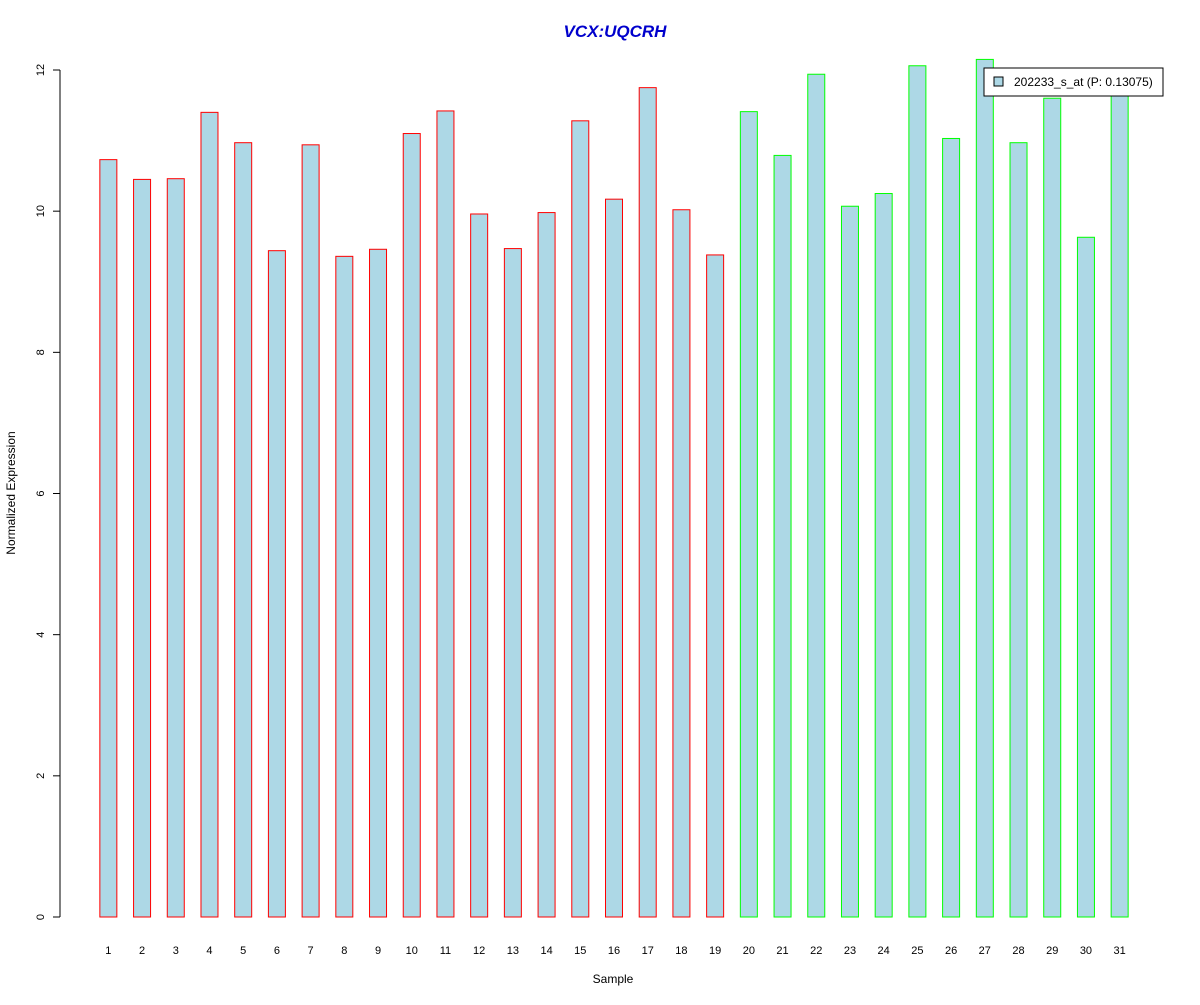 Image resolution: width=1200 pixels, height=1005 pixels. What do you see at coordinates (998, 81) in the screenshot?
I see `legend-swatch` at bounding box center [998, 81].